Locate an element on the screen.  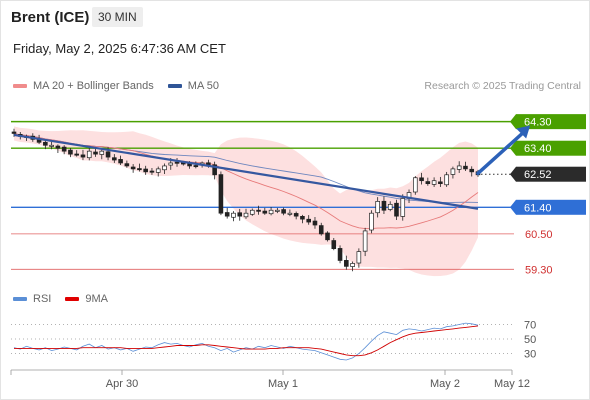
level-label-4: 59.30 is located at coordinates (539, 270).